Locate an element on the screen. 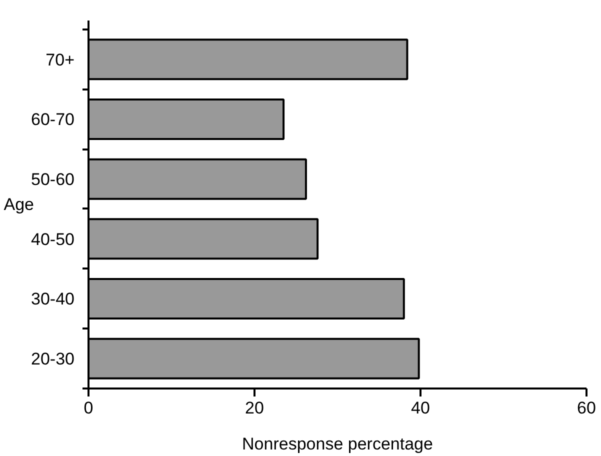 Image resolution: width=601 pixels, height=456 pixels. x-tick-label: 60 is located at coordinates (586, 408).